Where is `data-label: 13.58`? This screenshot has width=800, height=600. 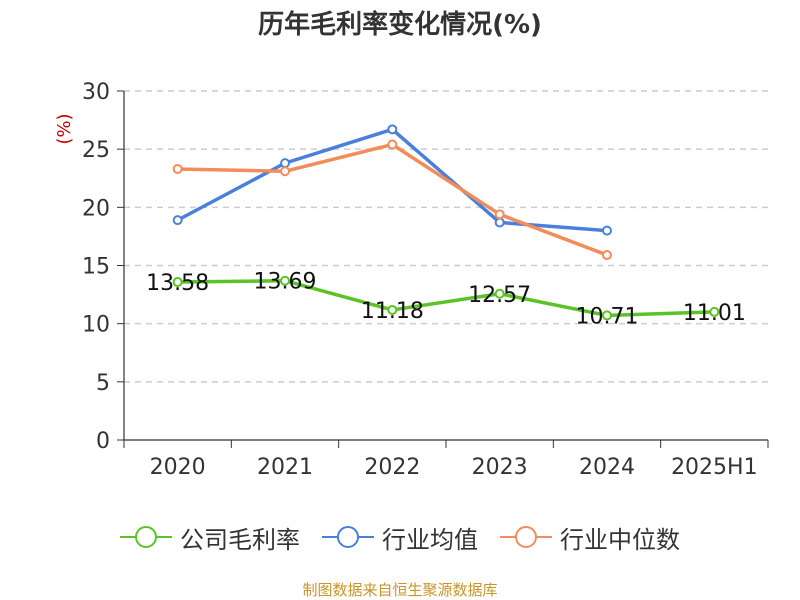
data-label: 13.58 is located at coordinates (177, 283).